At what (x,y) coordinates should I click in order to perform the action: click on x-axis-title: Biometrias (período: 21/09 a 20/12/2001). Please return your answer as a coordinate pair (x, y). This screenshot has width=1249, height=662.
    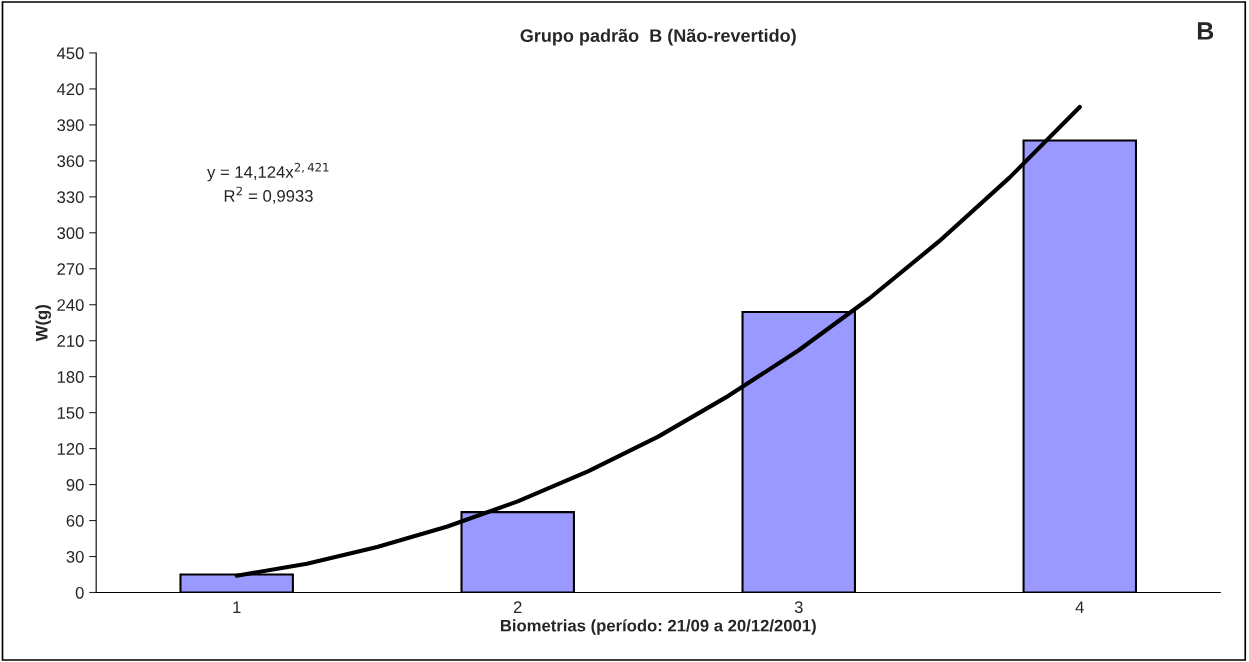
    Looking at the image, I should click on (658, 627).